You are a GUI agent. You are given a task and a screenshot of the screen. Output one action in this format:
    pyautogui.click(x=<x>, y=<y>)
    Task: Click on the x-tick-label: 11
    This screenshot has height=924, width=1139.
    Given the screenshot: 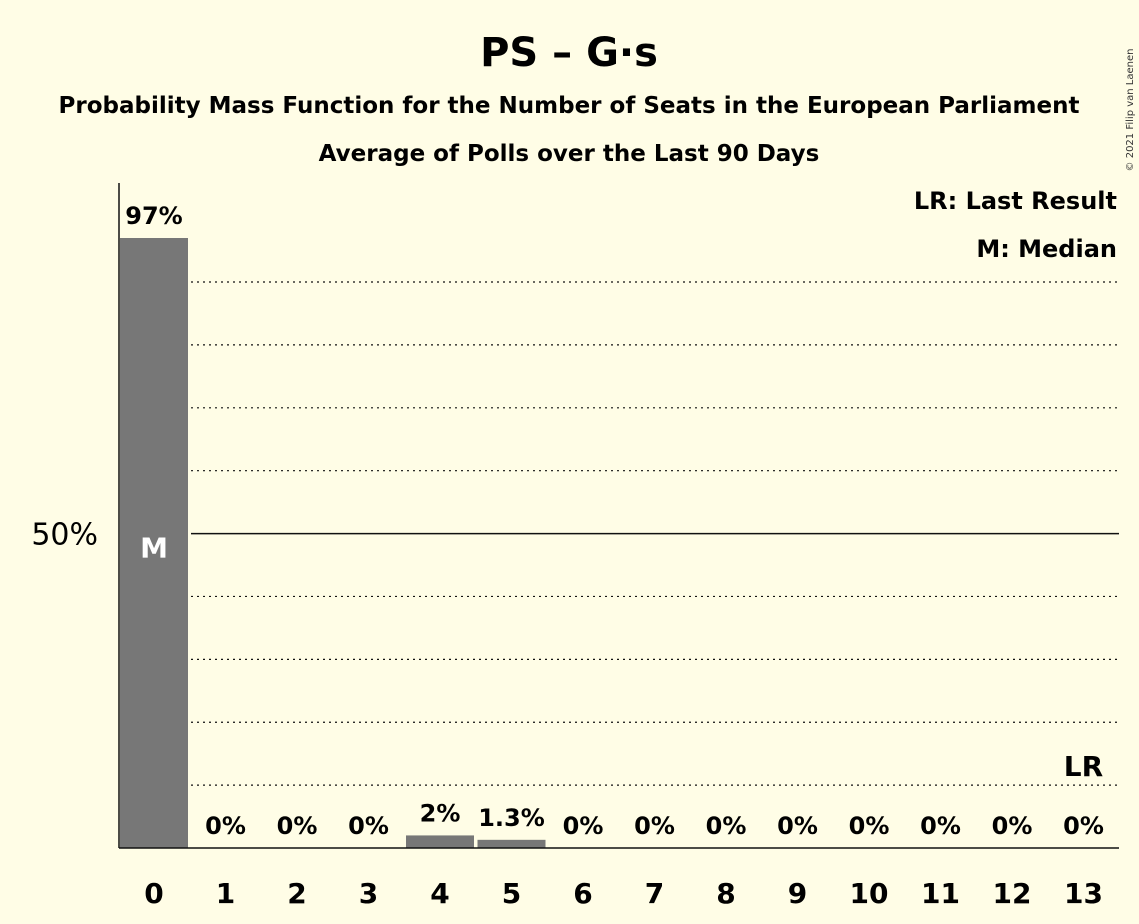 What is the action you would take?
    pyautogui.click(x=940, y=893)
    